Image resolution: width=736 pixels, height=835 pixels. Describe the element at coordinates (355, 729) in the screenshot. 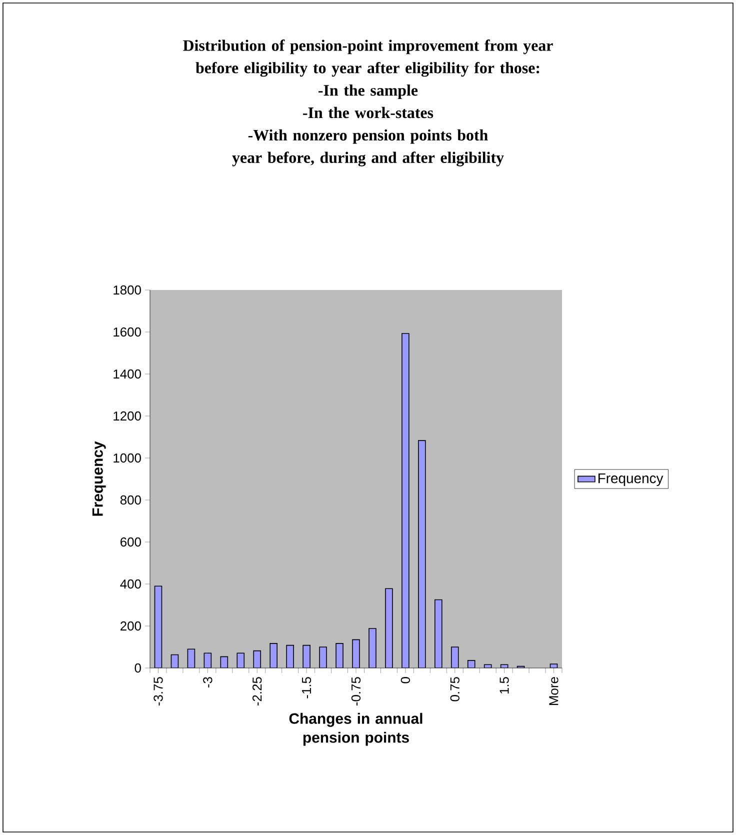

I see `x-axis-title: Changes in annual pension points` at that location.